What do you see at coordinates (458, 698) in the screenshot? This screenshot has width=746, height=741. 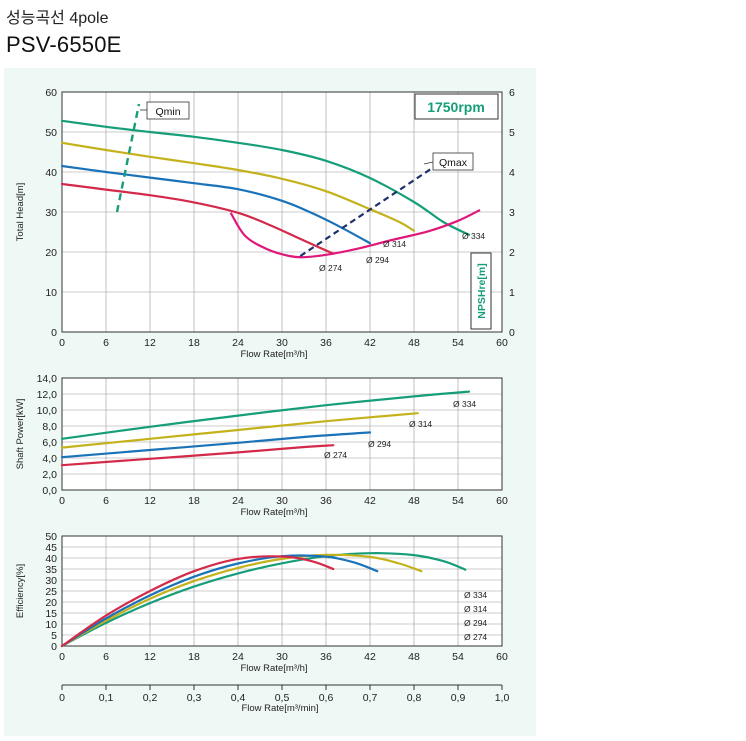 I see `flow-min-tick-label: 0,9` at bounding box center [458, 698].